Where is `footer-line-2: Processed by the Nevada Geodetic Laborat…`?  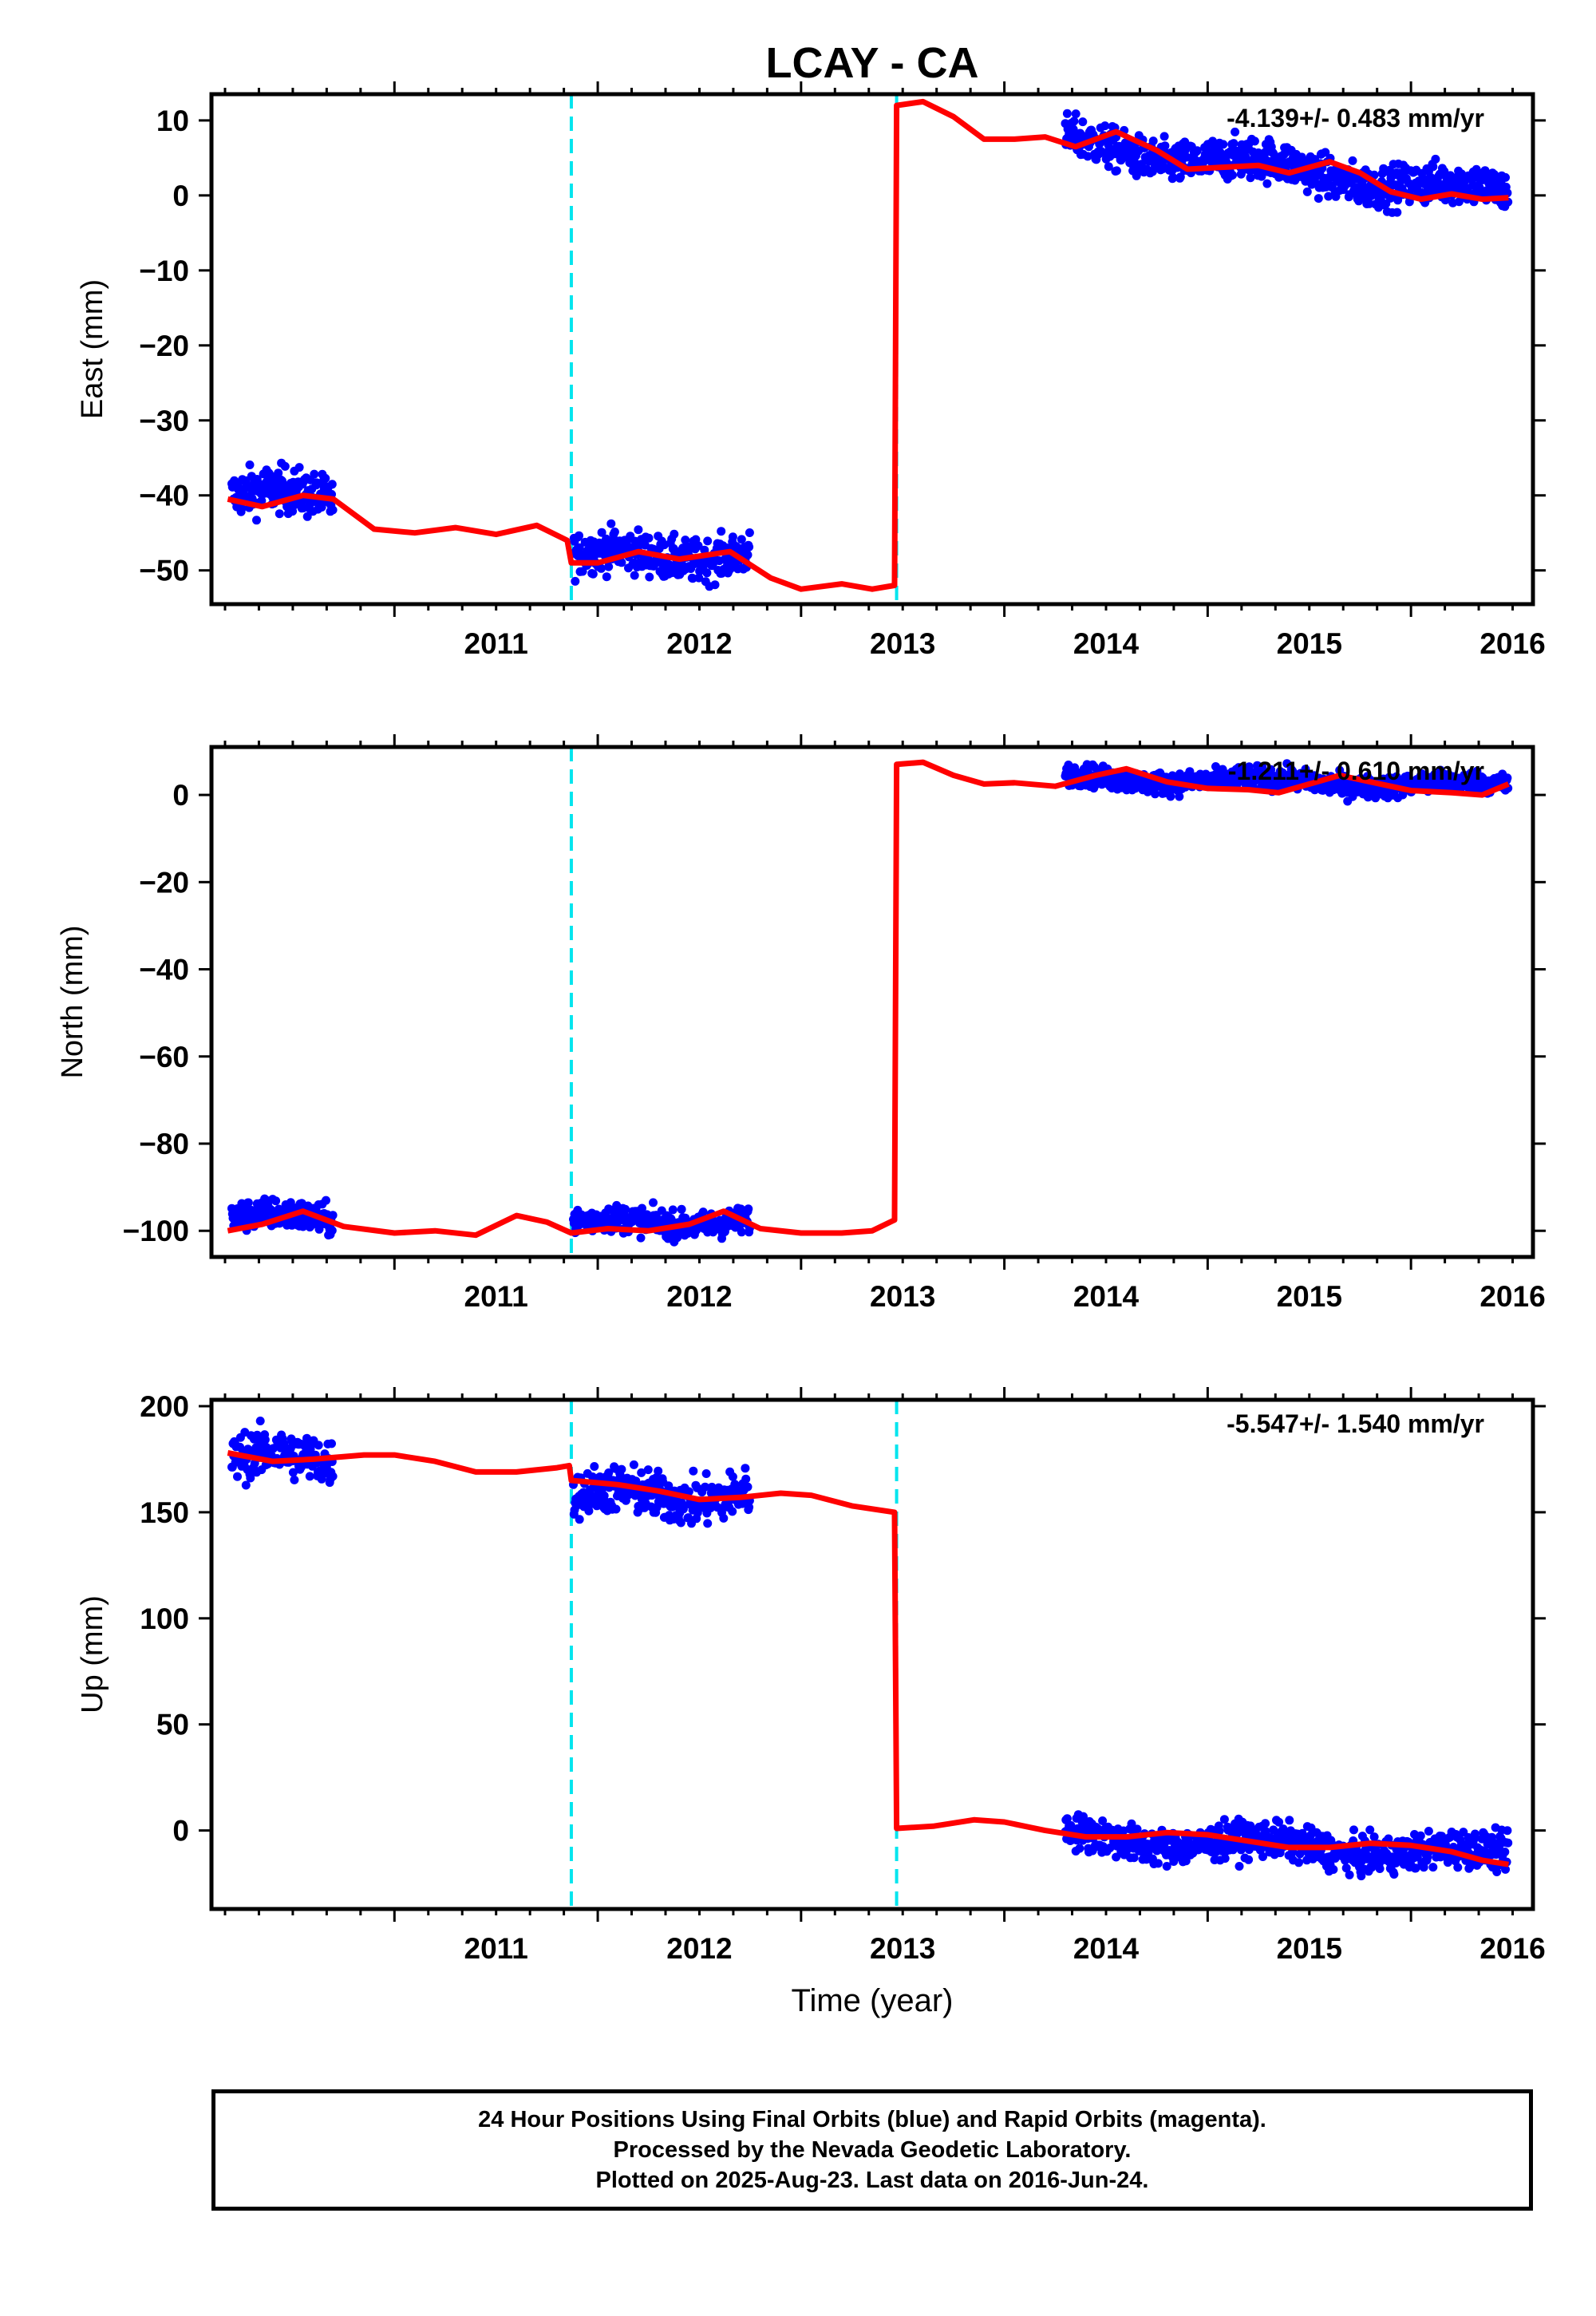
footer-line-2: Processed by the Nevada Geodetic Laborat… is located at coordinates (873, 2150).